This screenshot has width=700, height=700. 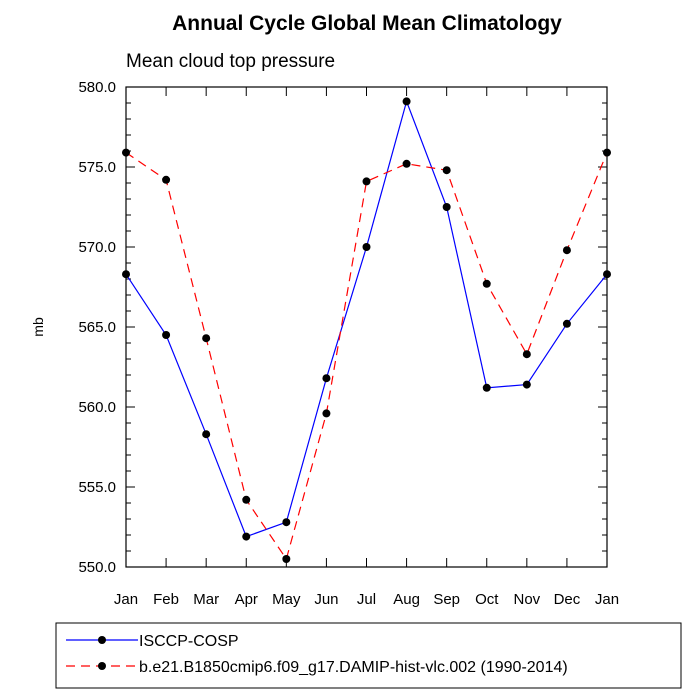 What do you see at coordinates (326, 599) in the screenshot?
I see `x-tick-label: Jun` at bounding box center [326, 599].